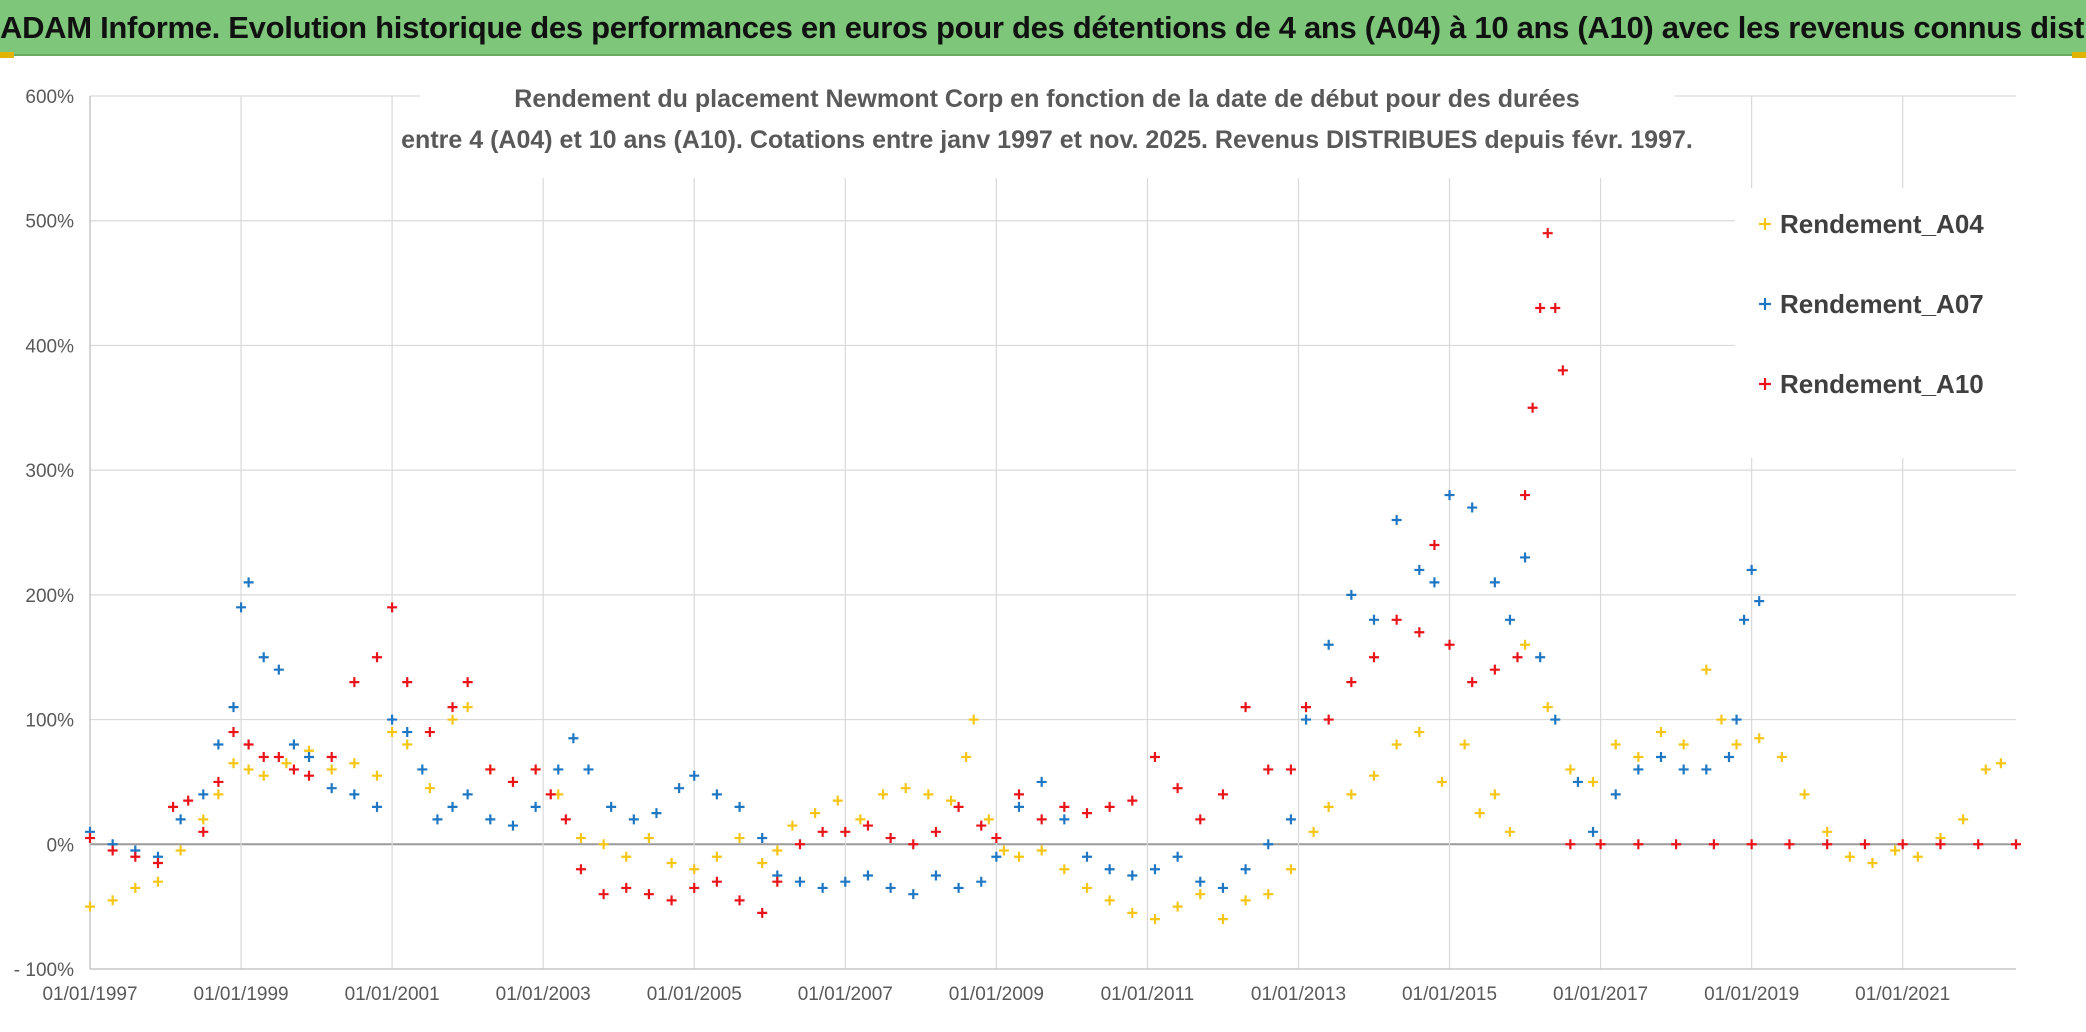 The image size is (2086, 1032). What do you see at coordinates (44, 970) in the screenshot?
I see `y-tick-label: - 100%` at bounding box center [44, 970].